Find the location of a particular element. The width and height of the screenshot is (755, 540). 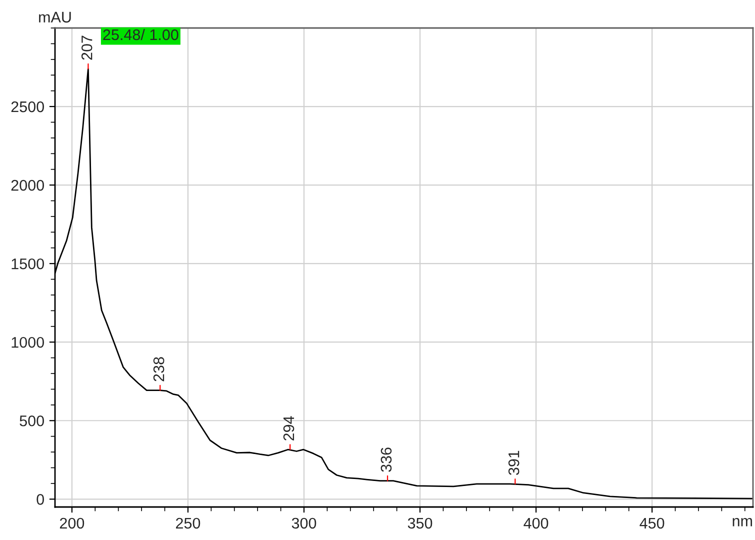

y-axis-title: mAU is located at coordinates (55, 17).